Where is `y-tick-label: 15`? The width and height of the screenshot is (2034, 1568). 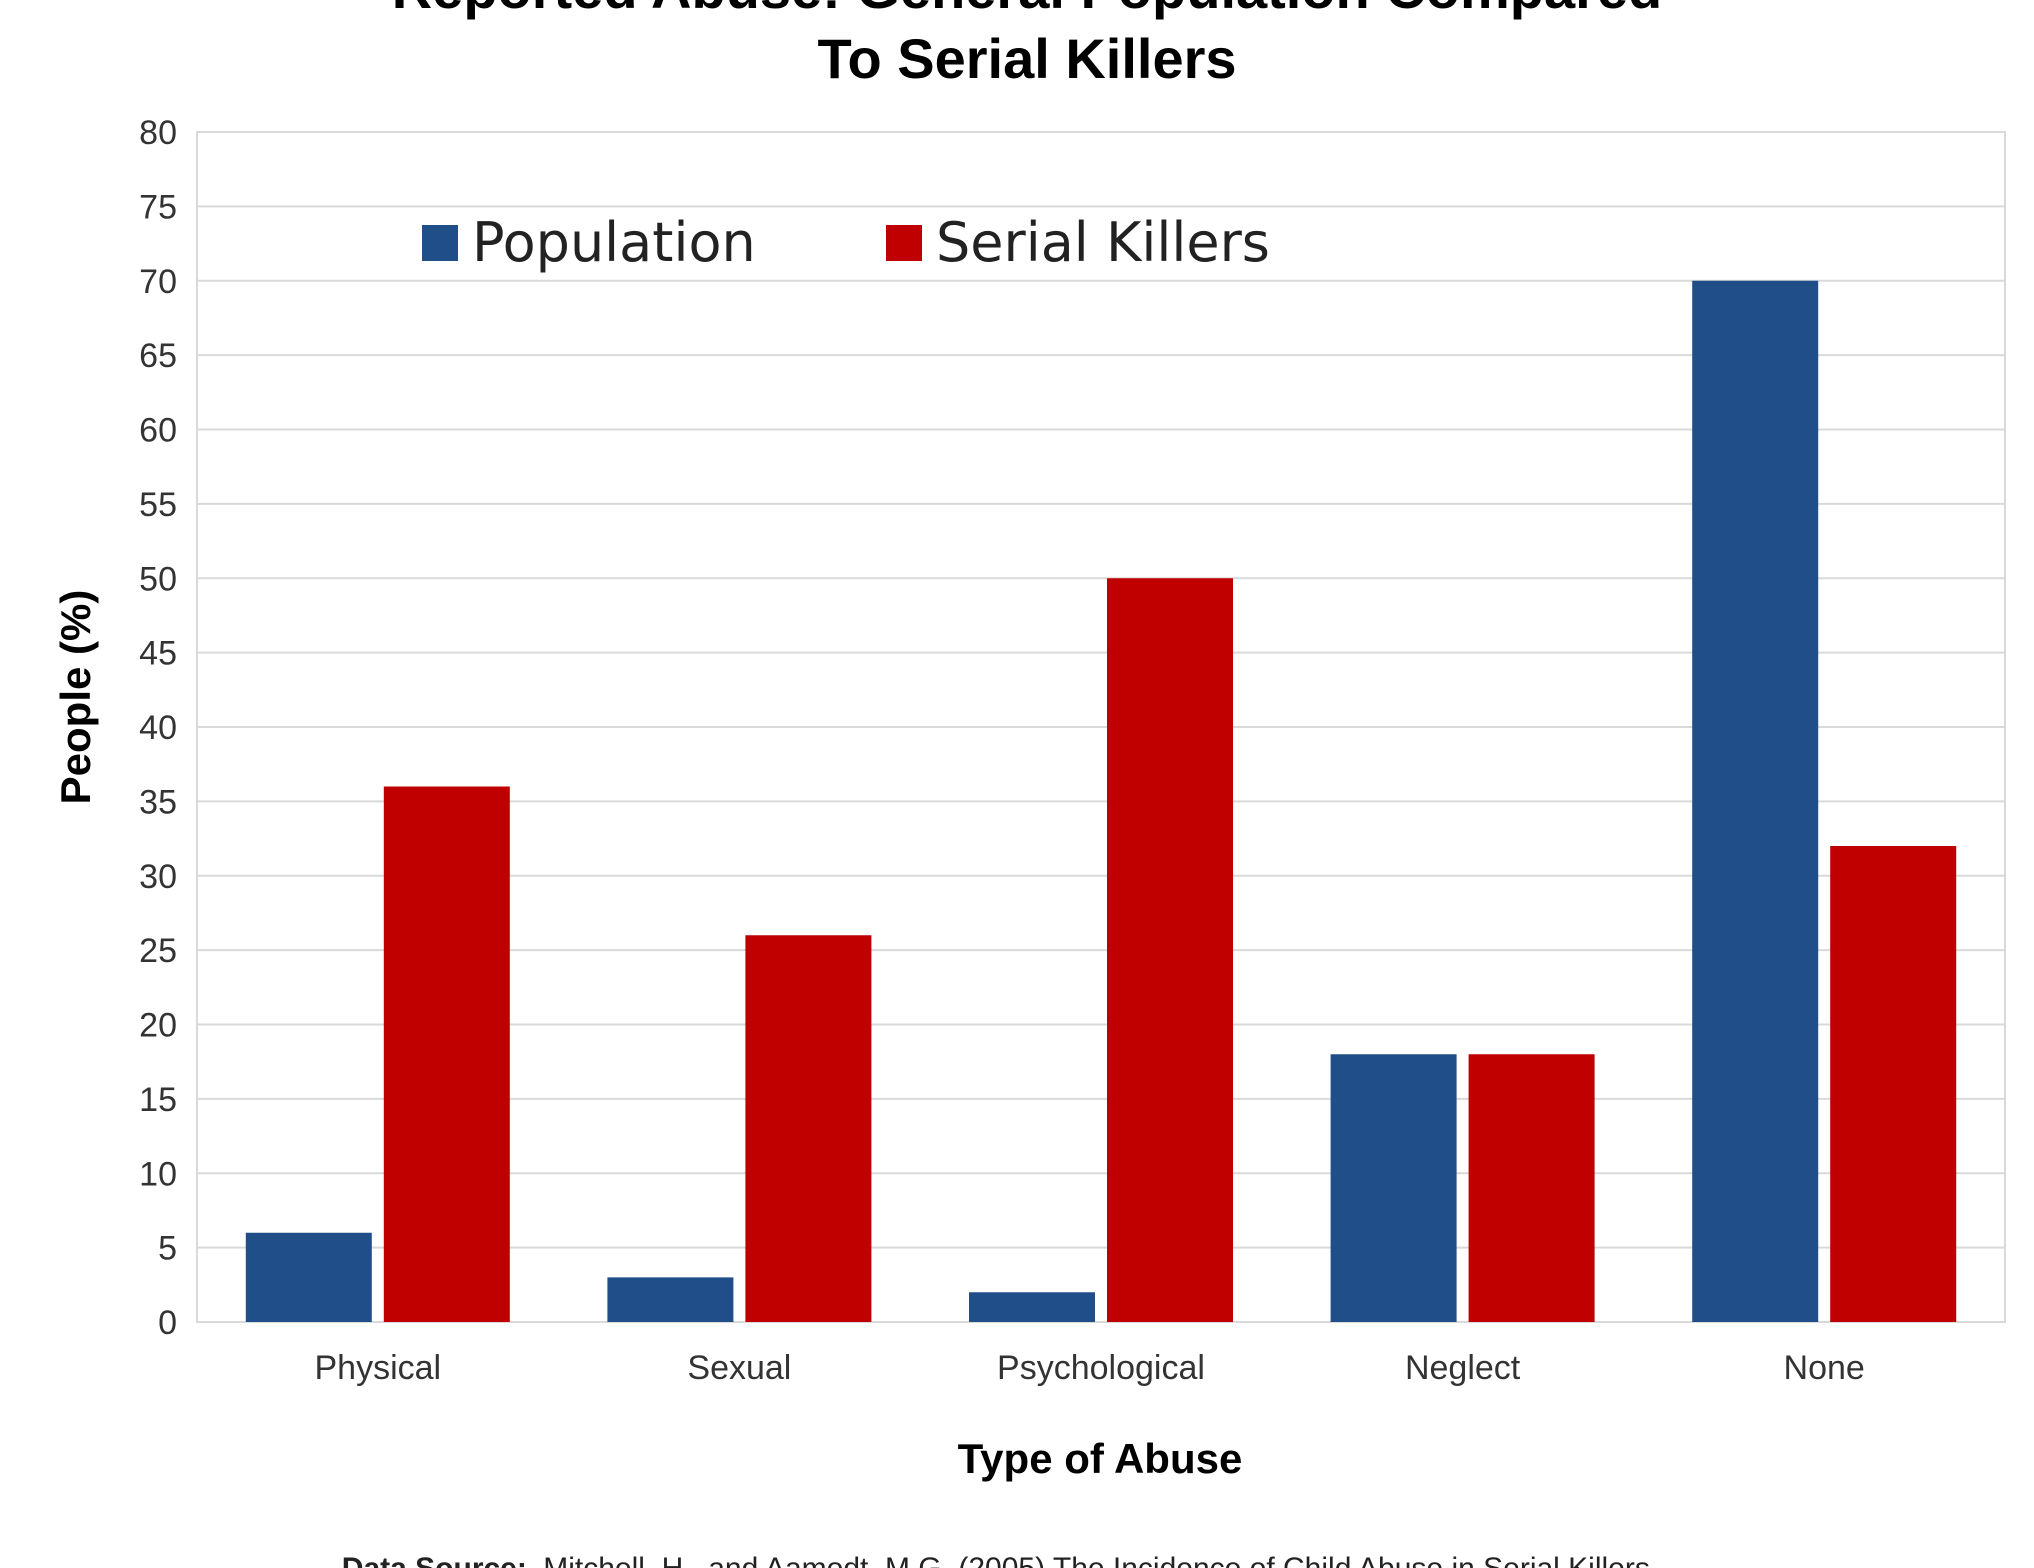
y-tick-label: 15 is located at coordinates (158, 1100).